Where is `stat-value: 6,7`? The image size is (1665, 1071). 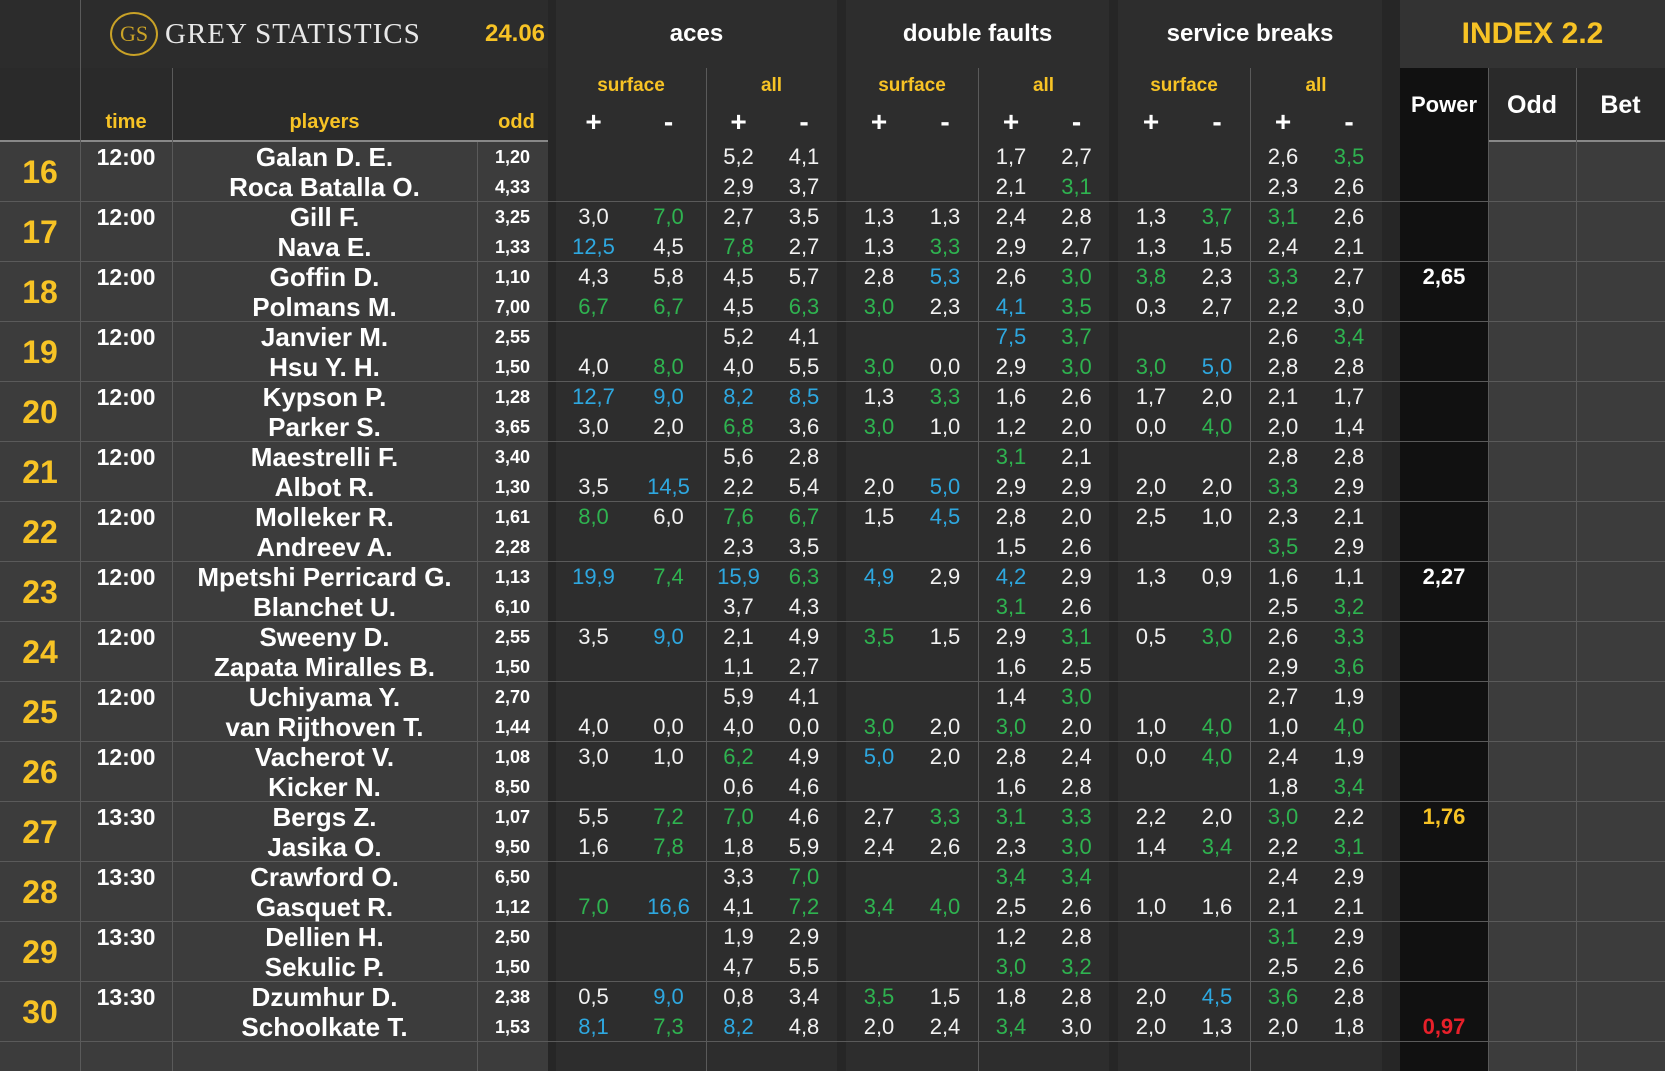
stat-value: 6,7 is located at coordinates (593, 306).